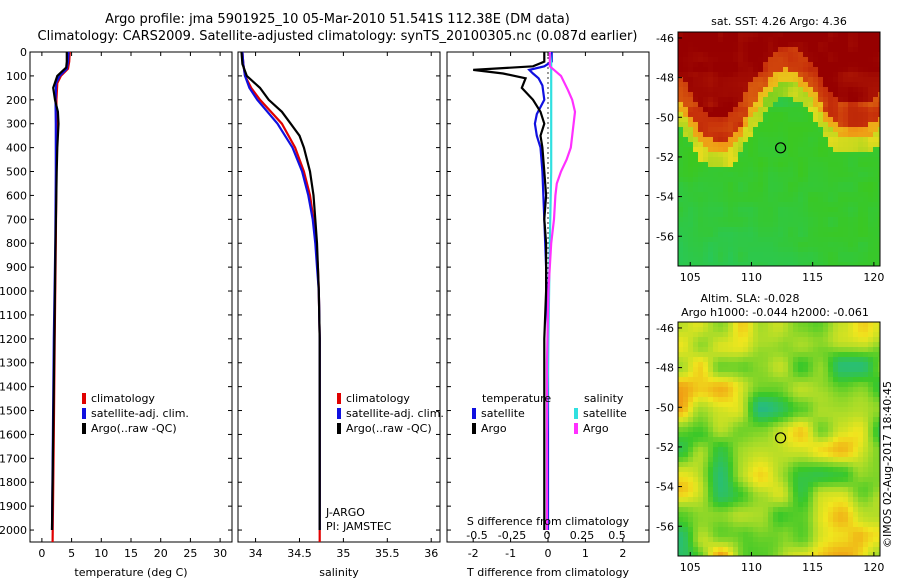 The height and width of the screenshot is (580, 900). What do you see at coordinates (23, 52) in the screenshot?
I see `y-tick-label: 0` at bounding box center [23, 52].